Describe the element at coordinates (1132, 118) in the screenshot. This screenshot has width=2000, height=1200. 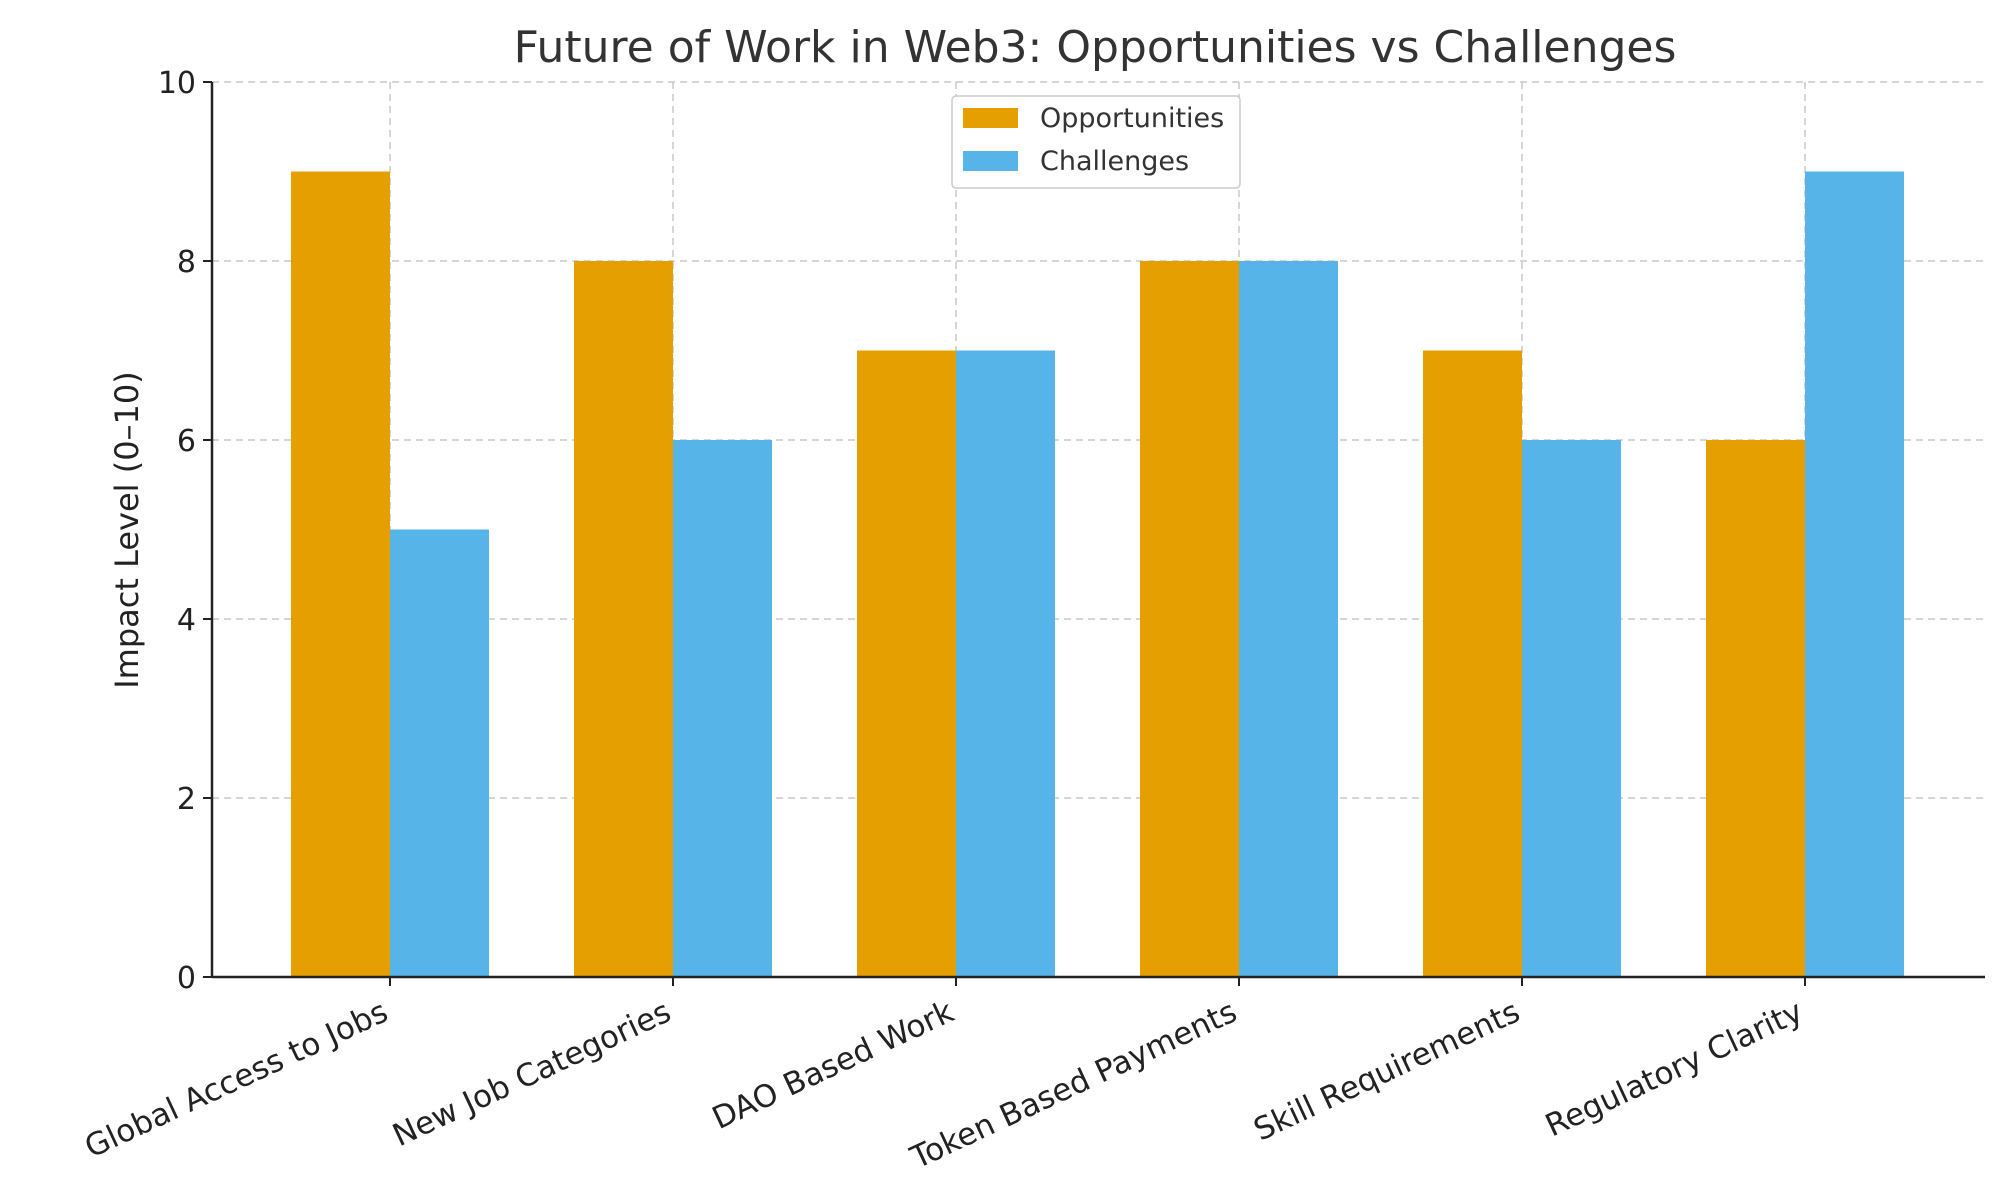
I see `legend-label-opportunities: Opportunities` at that location.